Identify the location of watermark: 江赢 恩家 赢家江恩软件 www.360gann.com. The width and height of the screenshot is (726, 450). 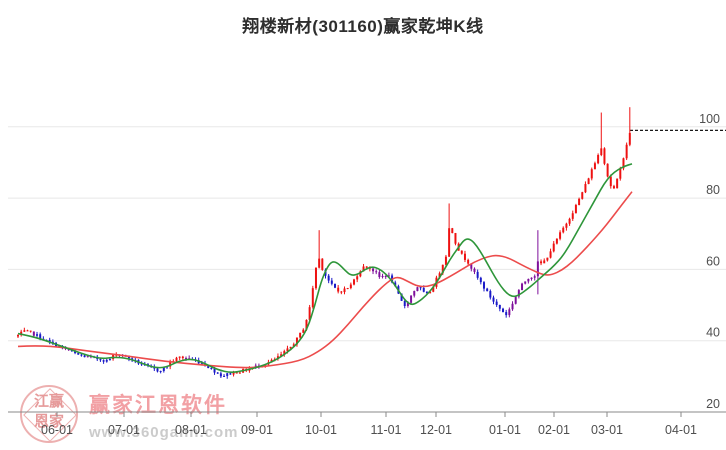
(129, 416).